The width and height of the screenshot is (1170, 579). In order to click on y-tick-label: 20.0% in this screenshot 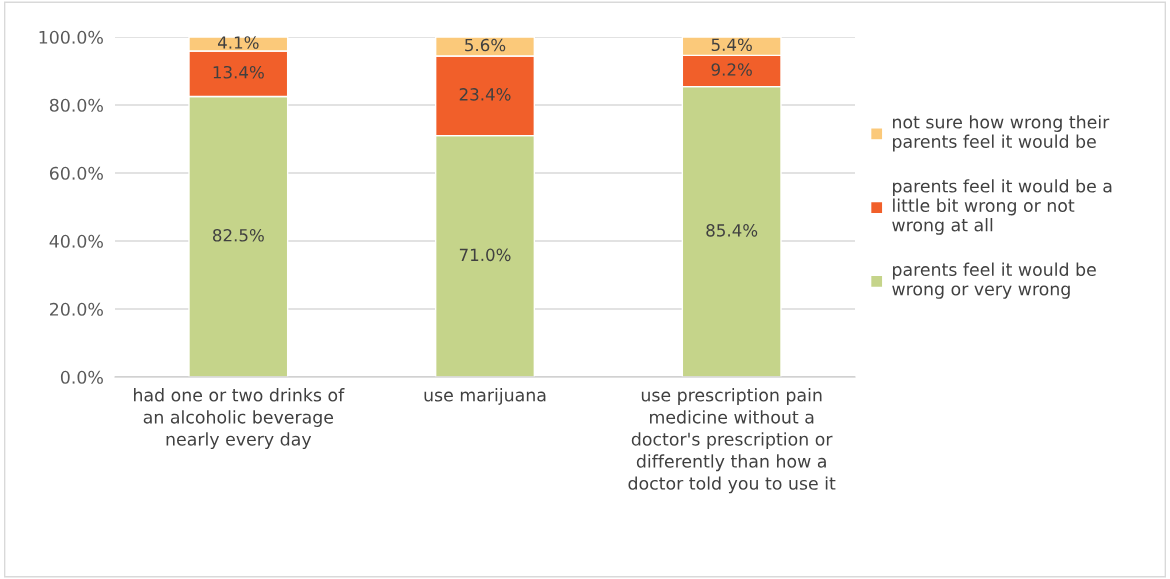, I will do `click(76, 309)`.